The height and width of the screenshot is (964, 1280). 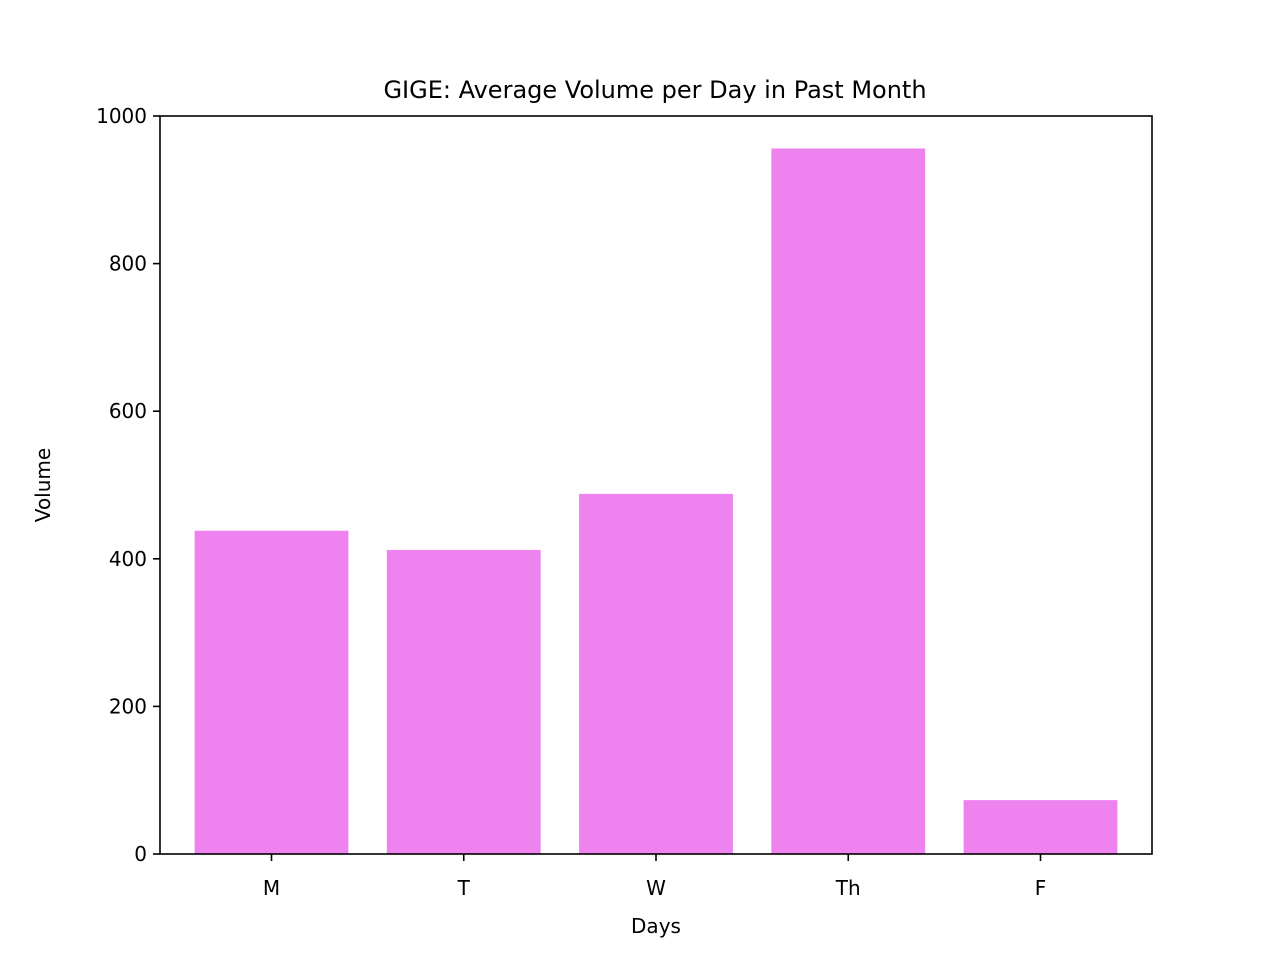 What do you see at coordinates (128, 411) in the screenshot?
I see `y-tick-label: 600` at bounding box center [128, 411].